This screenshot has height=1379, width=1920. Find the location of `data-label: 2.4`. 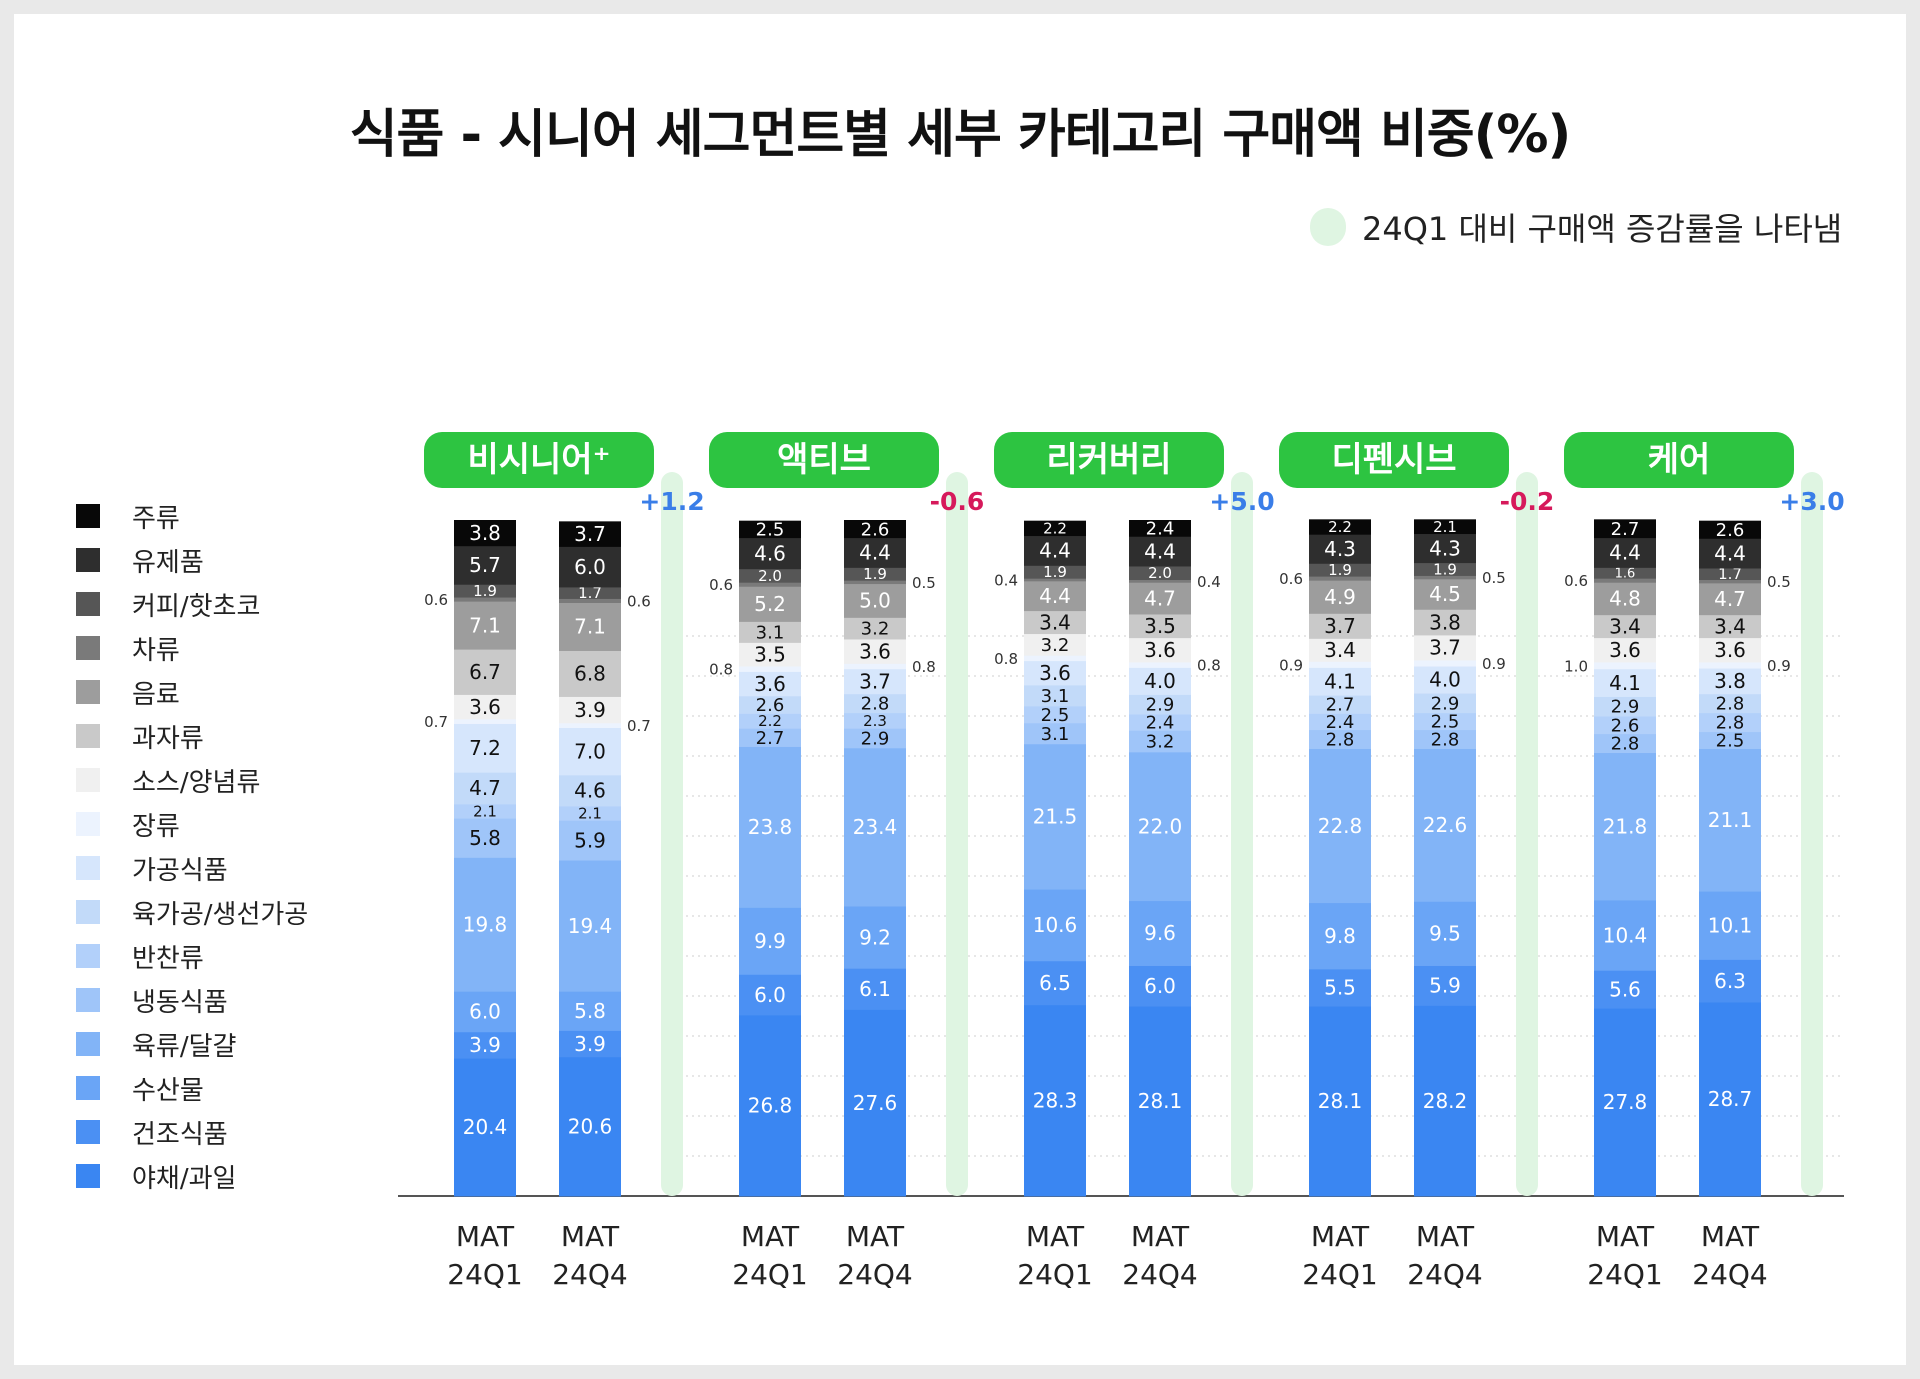

data-label: 2.4 is located at coordinates (1160, 529).